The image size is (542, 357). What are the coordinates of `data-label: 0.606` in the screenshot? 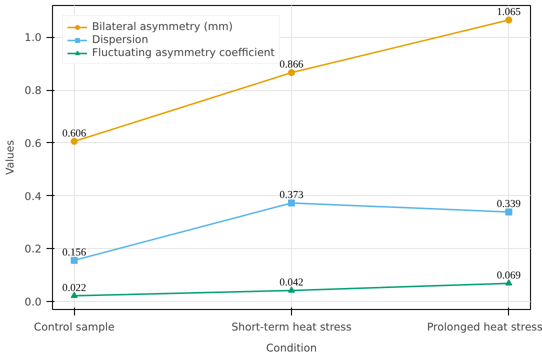 It's located at (74, 134).